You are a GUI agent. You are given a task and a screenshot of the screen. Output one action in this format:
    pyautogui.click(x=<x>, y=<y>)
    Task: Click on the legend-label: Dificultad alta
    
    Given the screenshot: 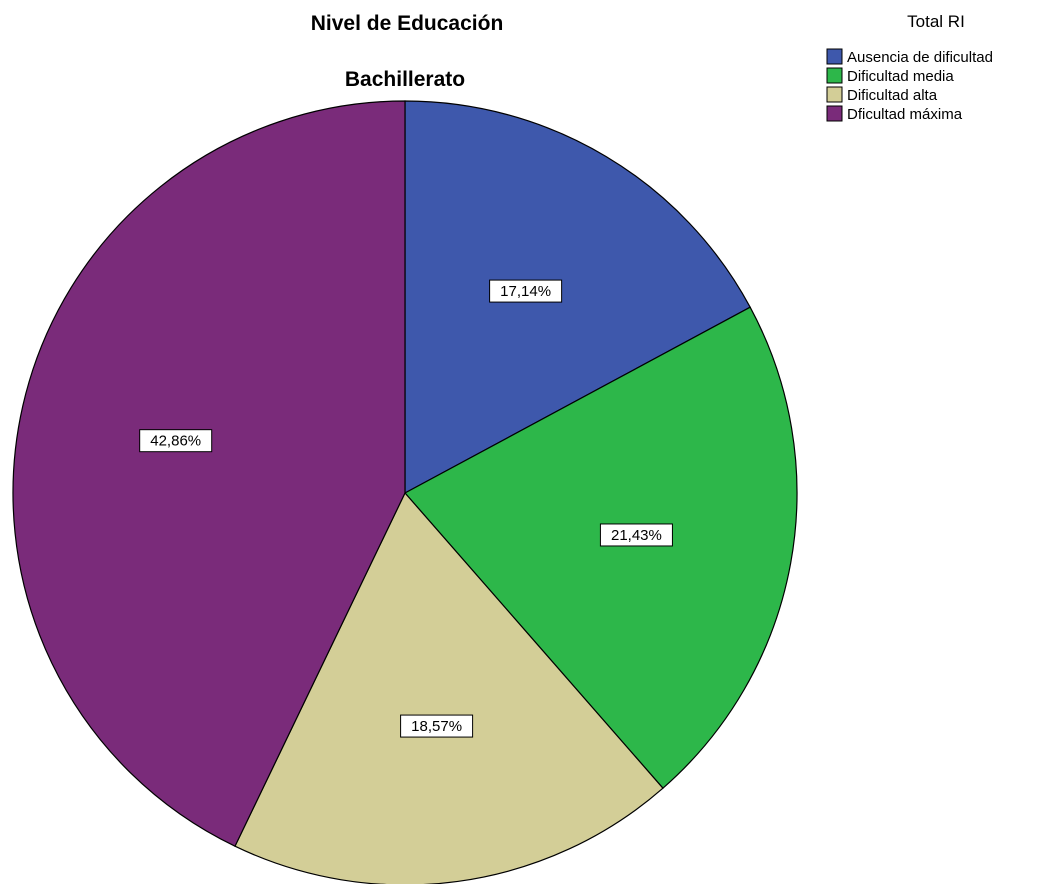 What is the action you would take?
    pyautogui.click(x=892, y=95)
    